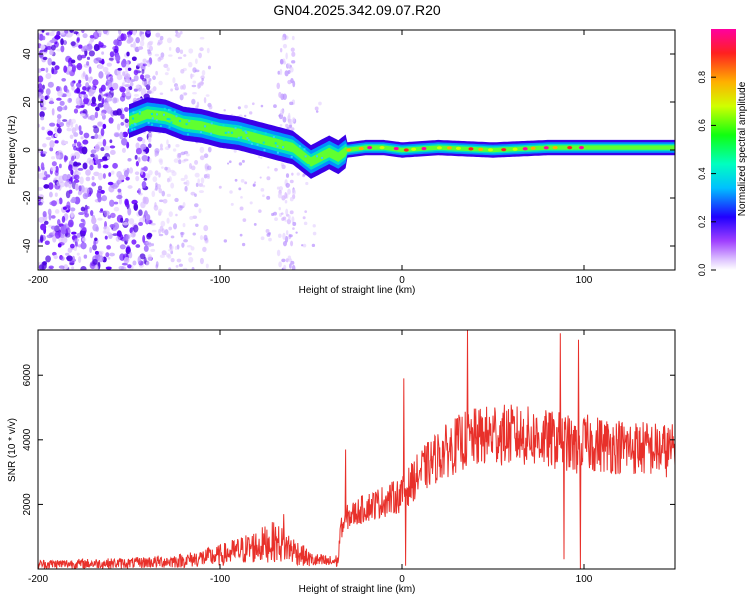 This screenshot has height=600, width=750. Describe the element at coordinates (742, 148) in the screenshot. I see `colorbar-label: Normalized spectral amplitude` at that location.